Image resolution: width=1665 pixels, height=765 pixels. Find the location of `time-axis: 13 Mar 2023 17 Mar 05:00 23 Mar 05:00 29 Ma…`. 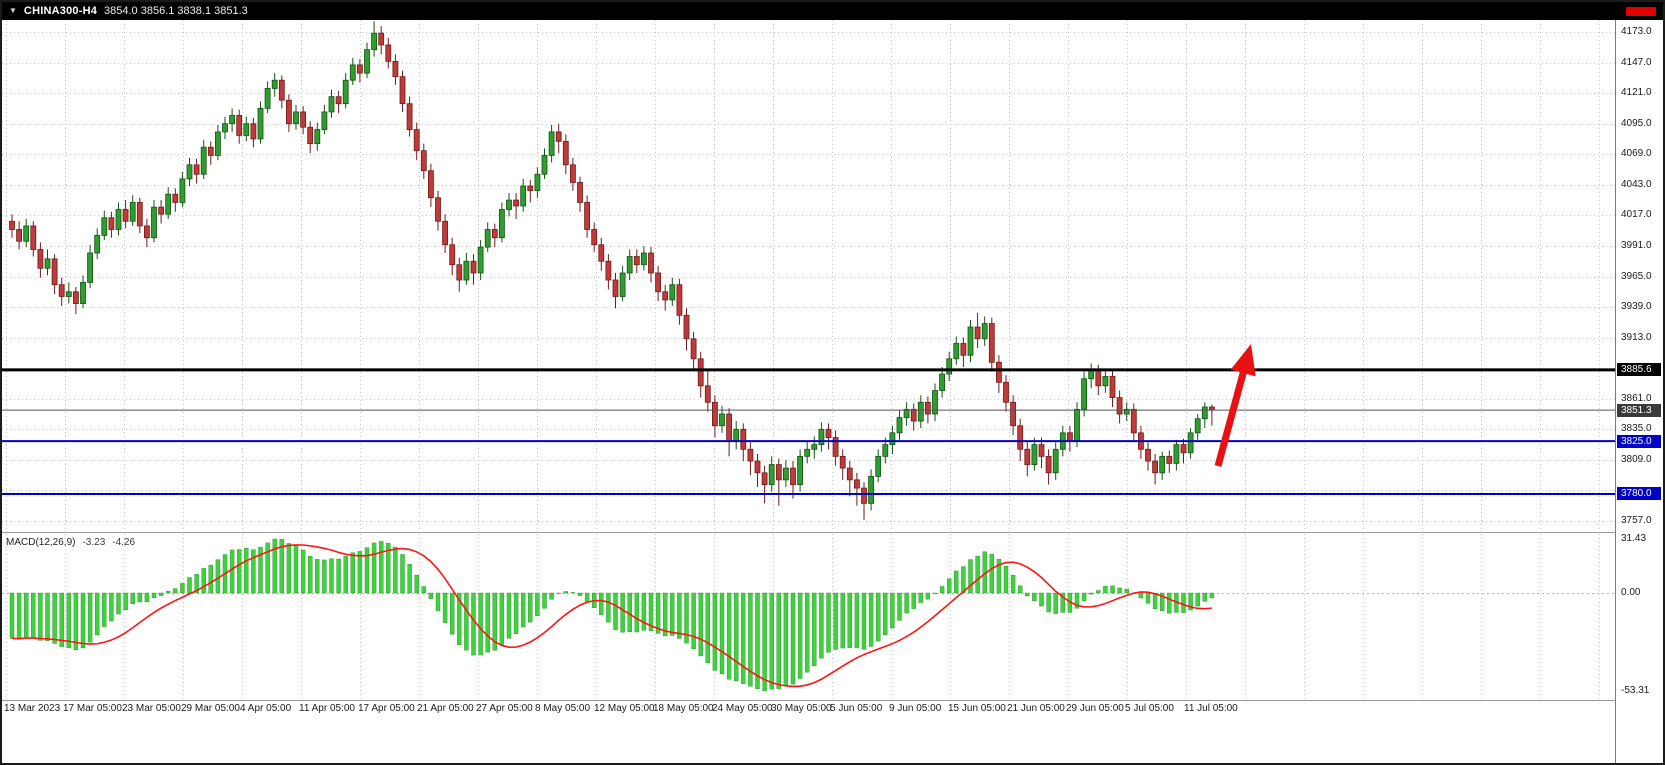

time-axis: 13 Mar 2023 17 Mar 05:00 23 Mar 05:00 29 Ma… is located at coordinates (808, 710).